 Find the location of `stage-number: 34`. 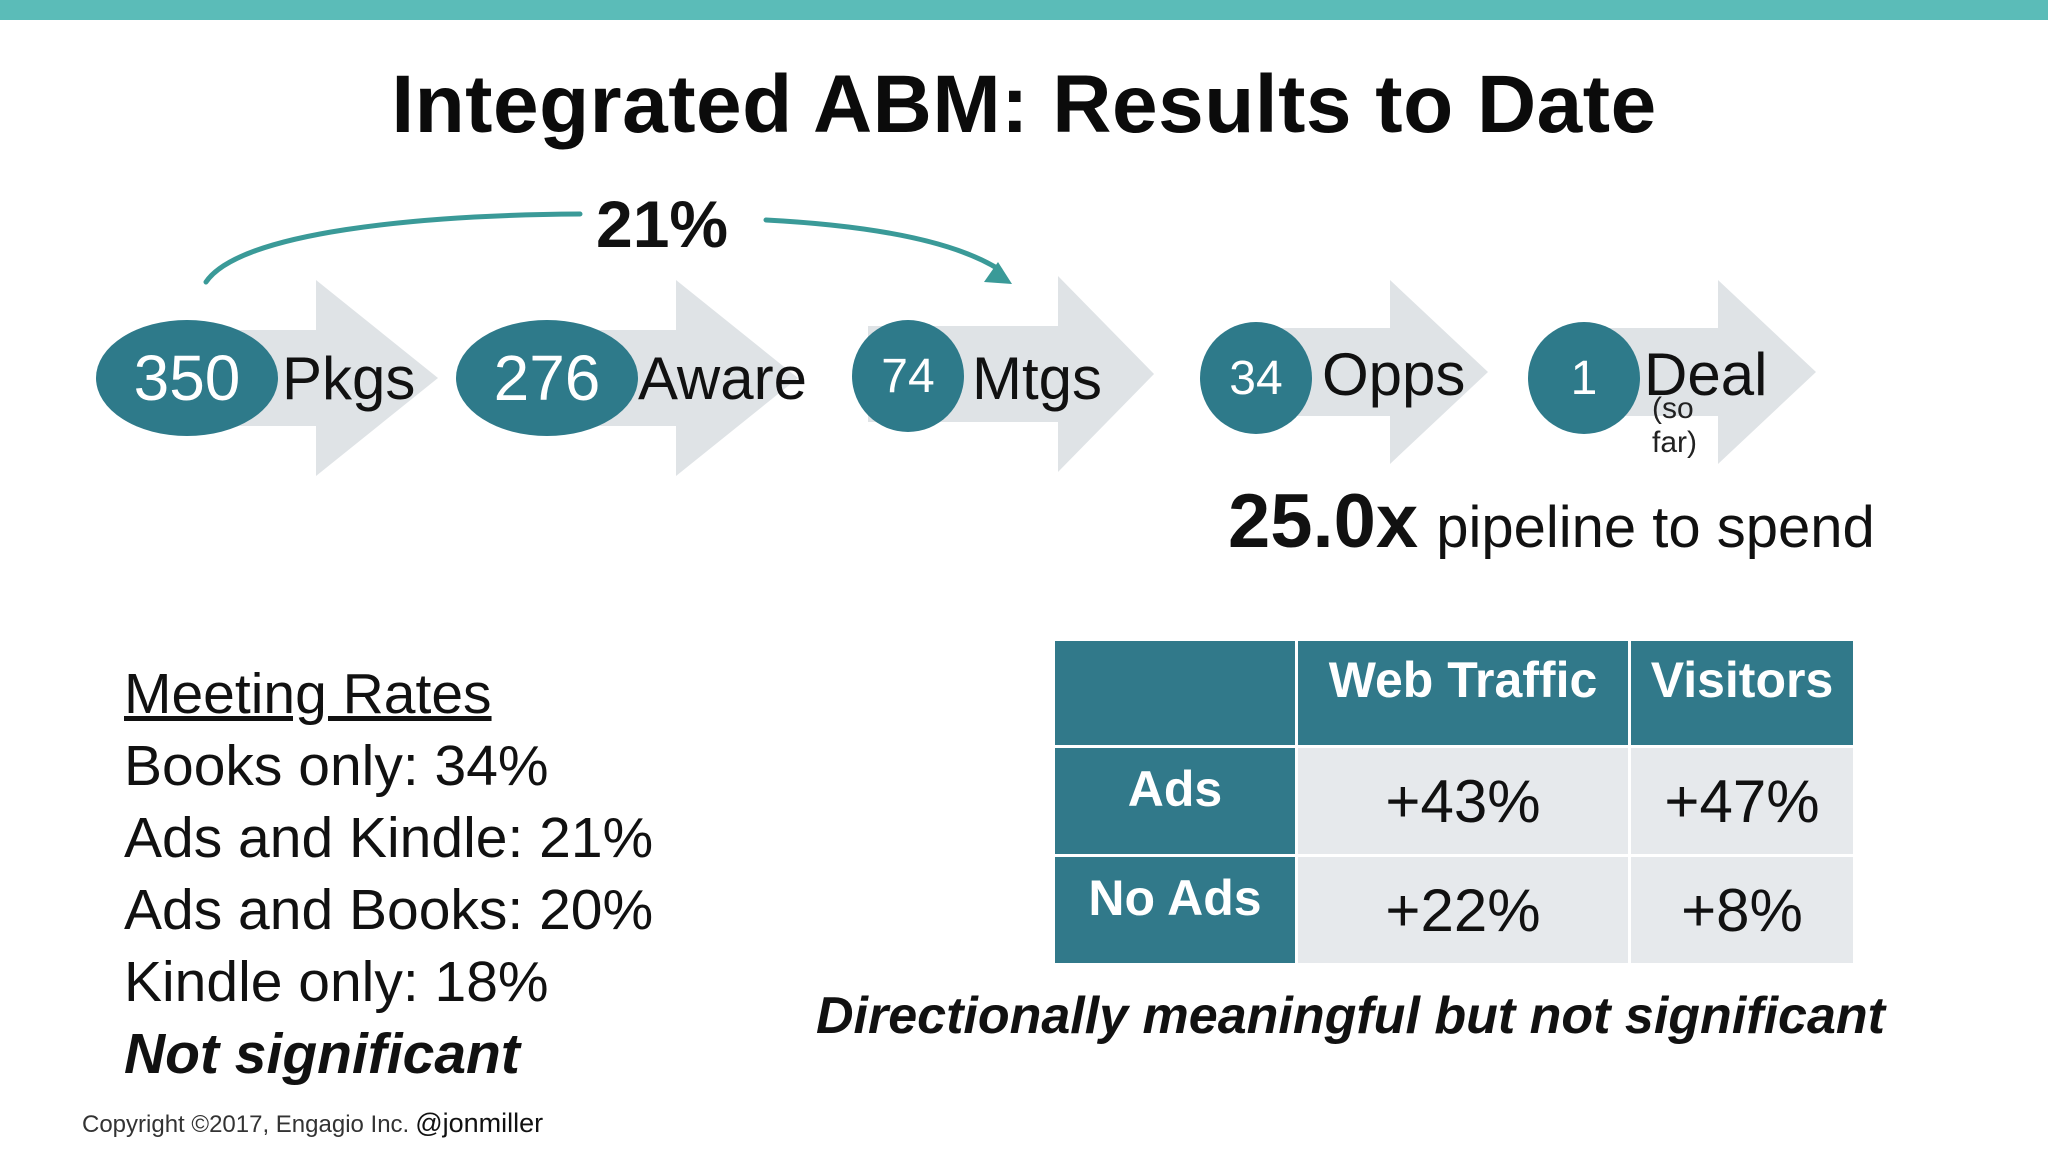

stage-number: 34 is located at coordinates (1256, 378).